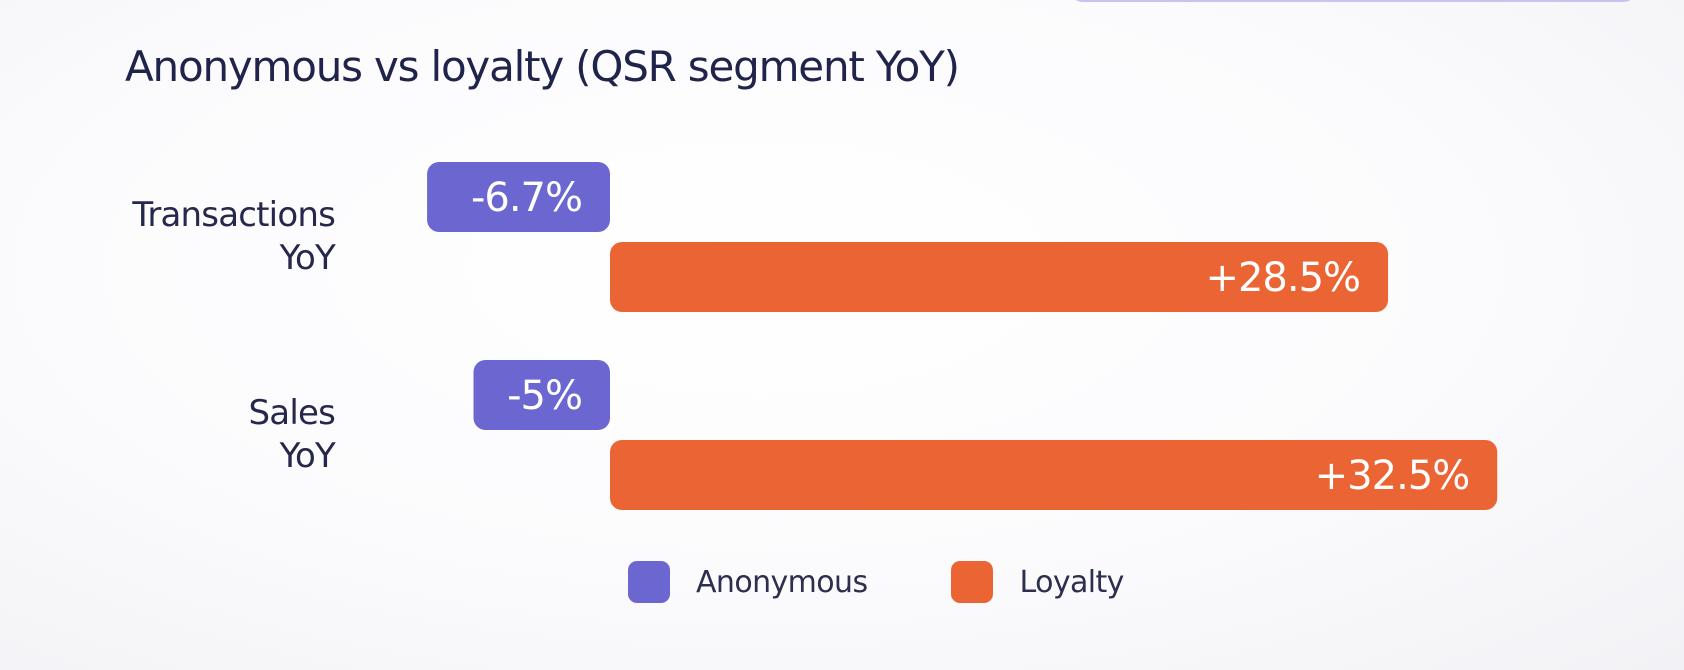  I want to click on data-label-anonymous-transactions-yoy: -6.7%, so click(526, 198).